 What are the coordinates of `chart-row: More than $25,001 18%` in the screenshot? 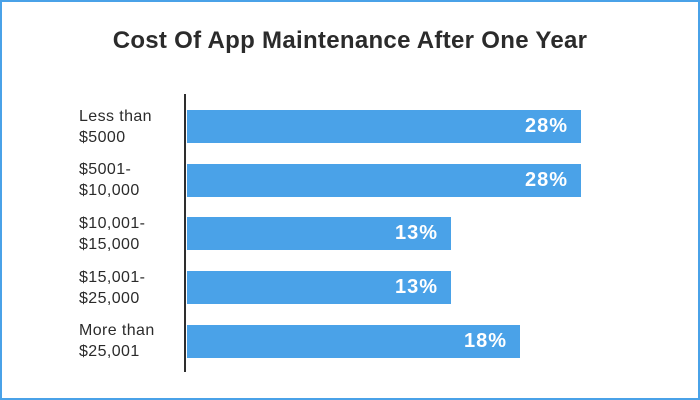 It's located at (350, 341).